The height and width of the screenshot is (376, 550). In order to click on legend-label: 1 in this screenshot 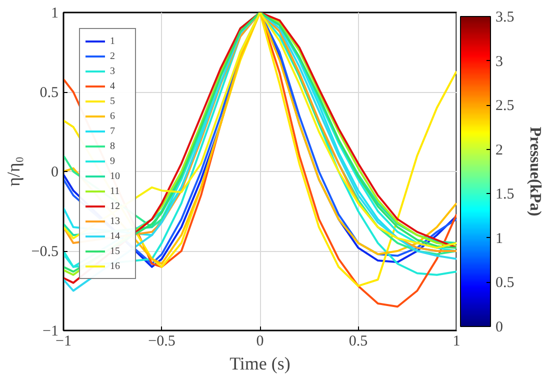, I will do `click(113, 41)`.